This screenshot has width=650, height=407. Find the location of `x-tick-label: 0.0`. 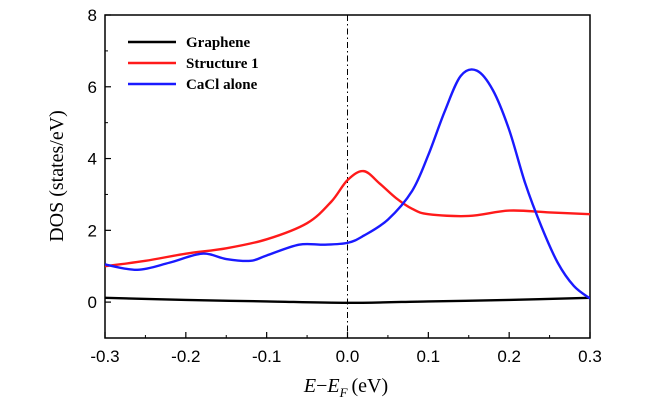

x-tick-label: 0.0 is located at coordinates (348, 356).